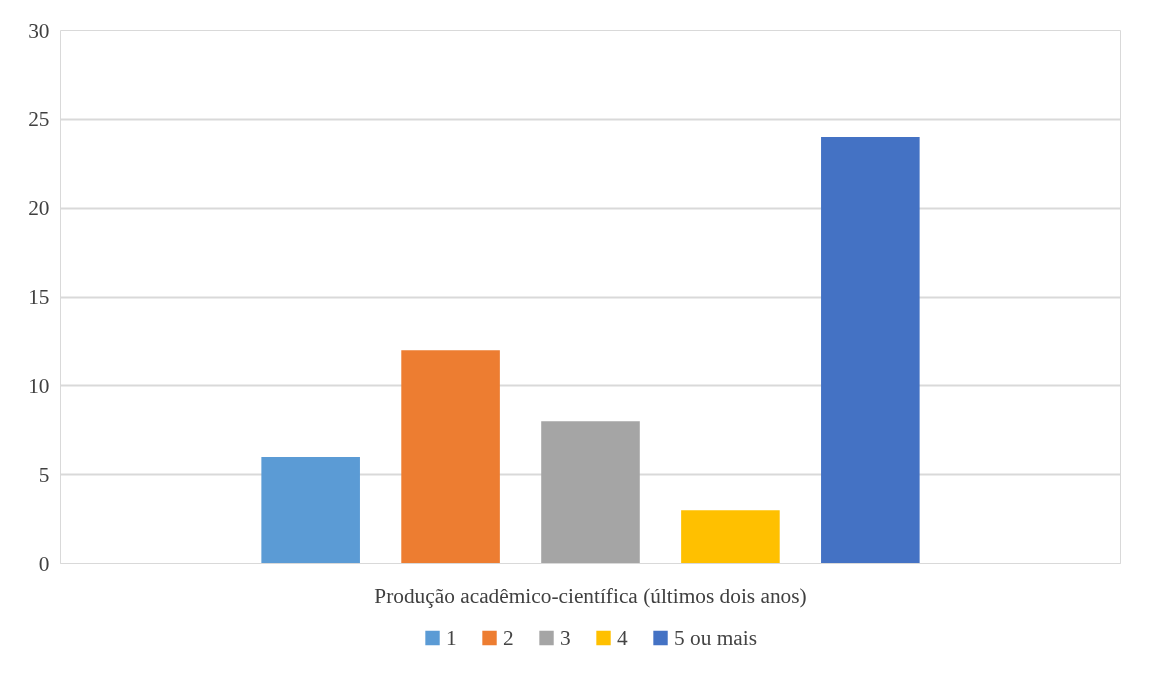  What do you see at coordinates (566, 637) in the screenshot?
I see `legend-label: 3` at bounding box center [566, 637].